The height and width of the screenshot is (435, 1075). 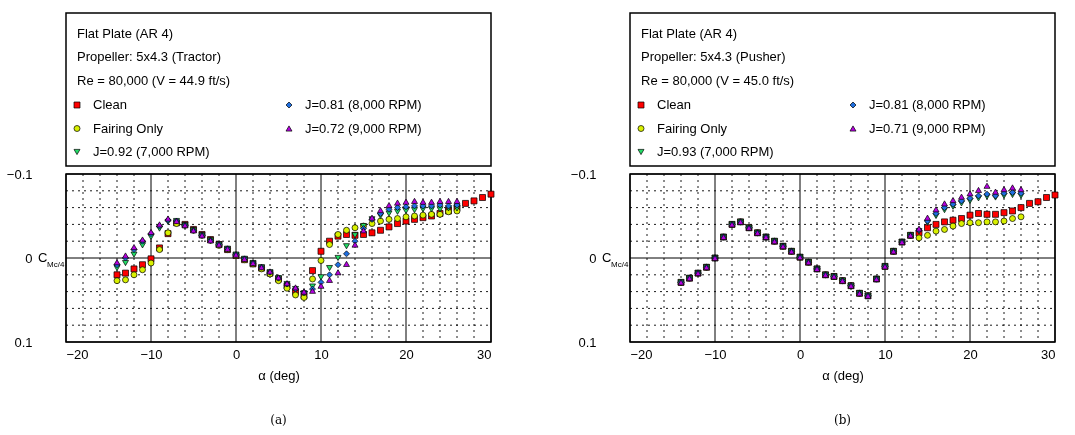 What do you see at coordinates (842, 420) in the screenshot?
I see `text: (b)` at bounding box center [842, 420].